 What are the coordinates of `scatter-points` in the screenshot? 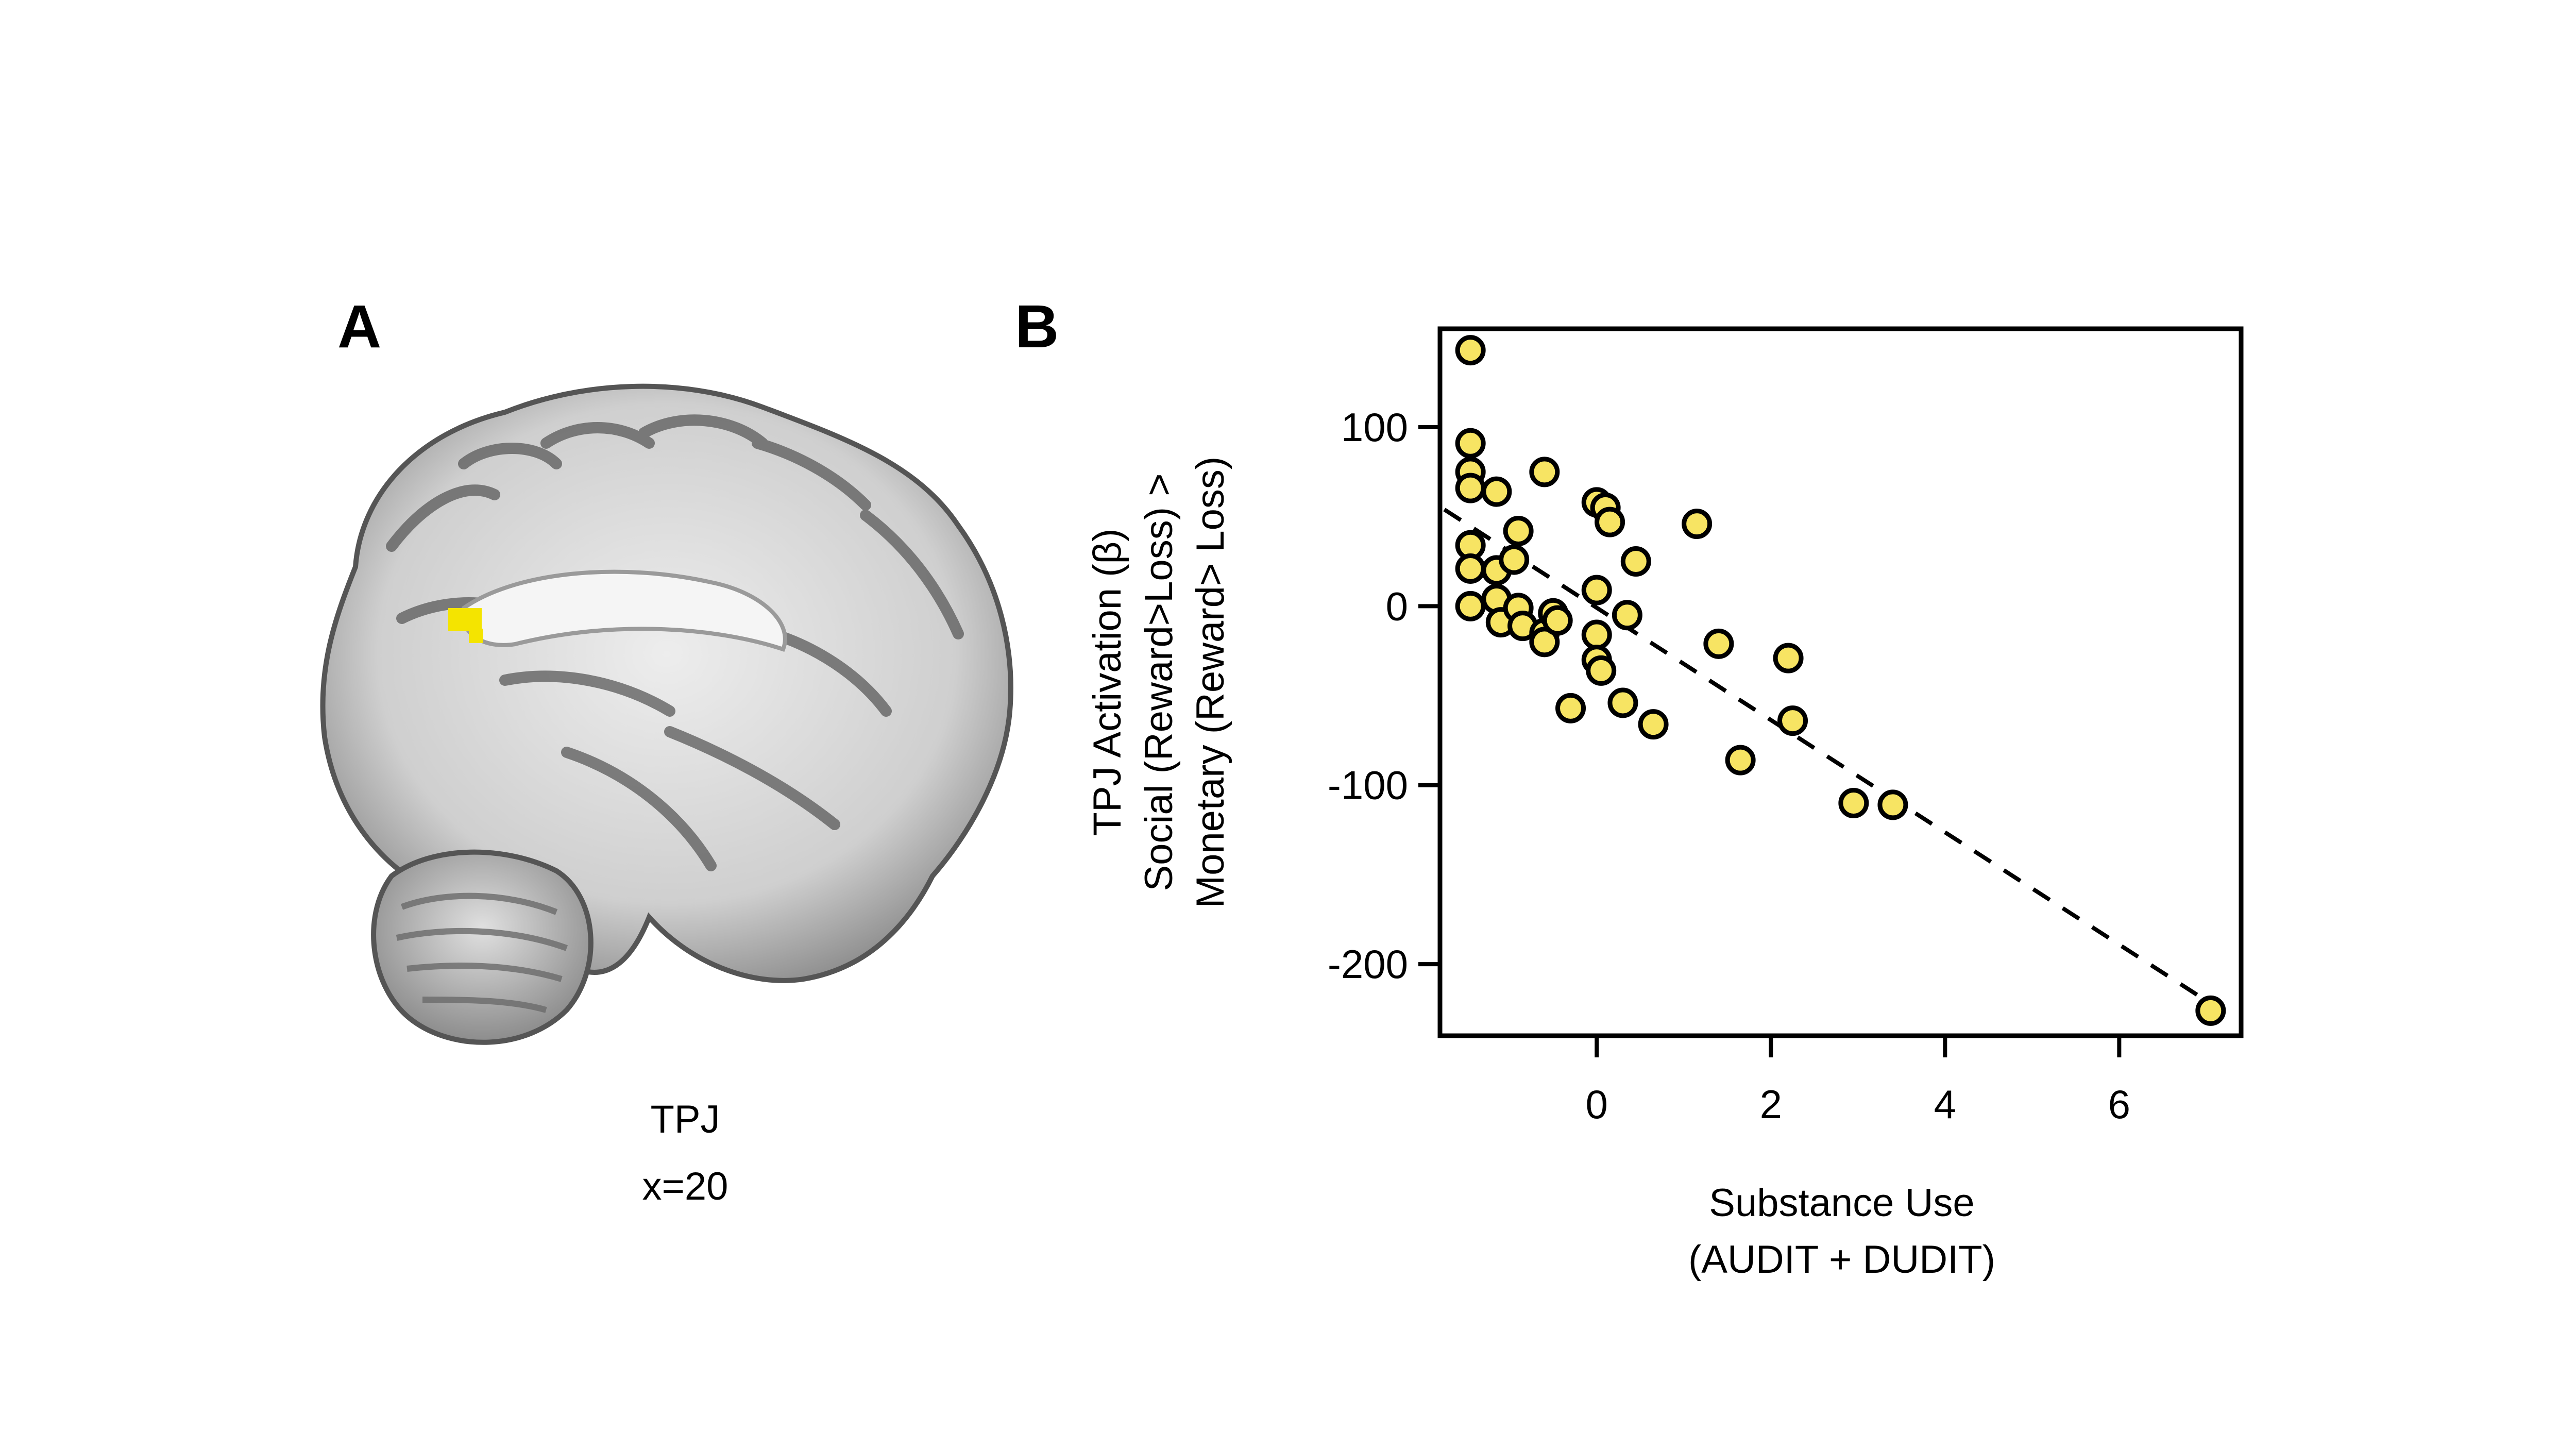 It's located at (1840, 680).